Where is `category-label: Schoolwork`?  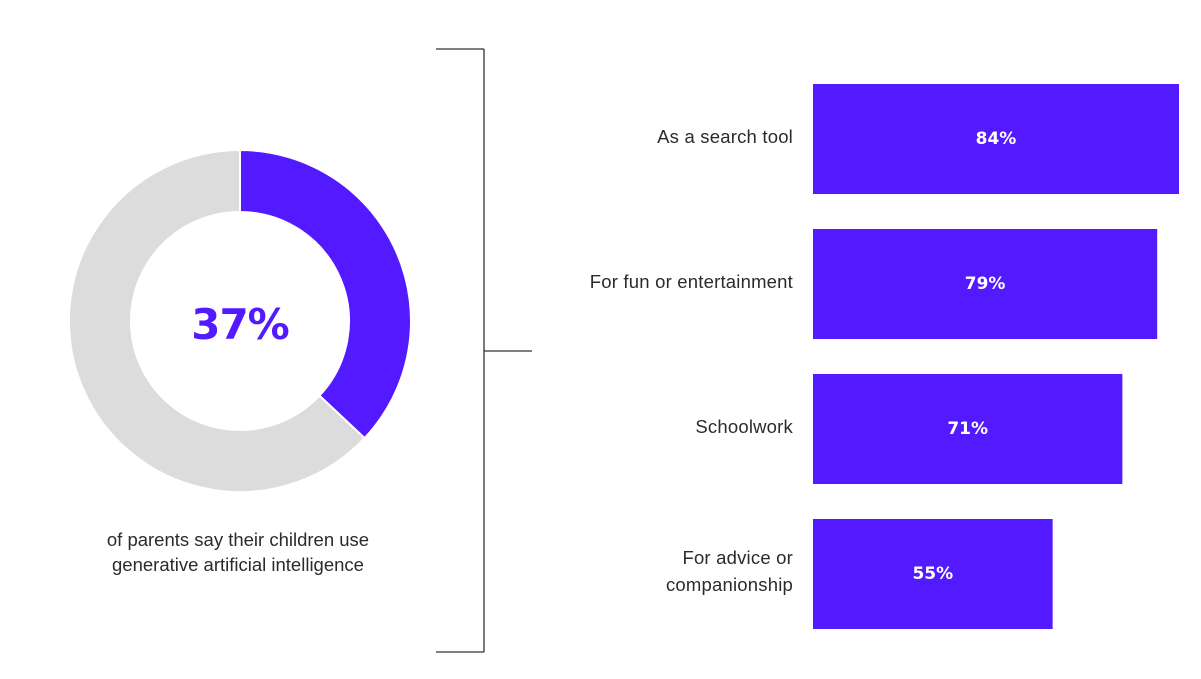
category-label: Schoolwork is located at coordinates (633, 426).